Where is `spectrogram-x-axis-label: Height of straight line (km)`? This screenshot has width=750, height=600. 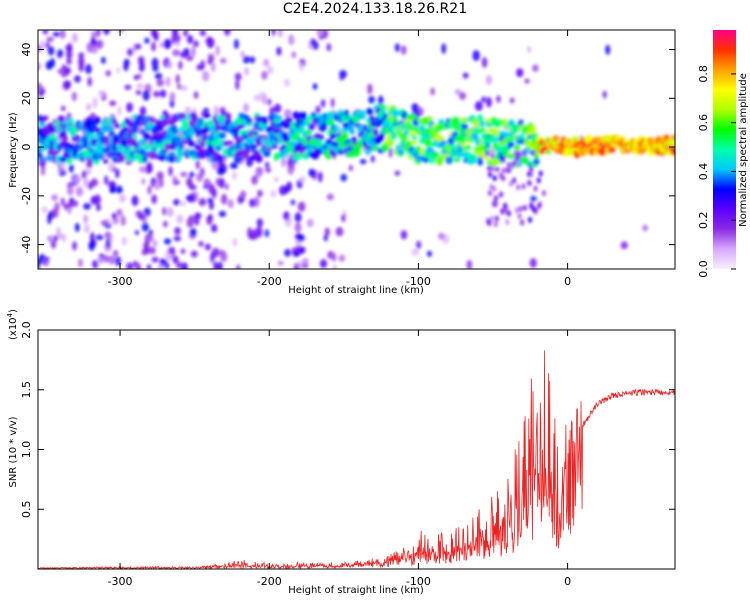 spectrogram-x-axis-label: Height of straight line (km) is located at coordinates (356, 290).